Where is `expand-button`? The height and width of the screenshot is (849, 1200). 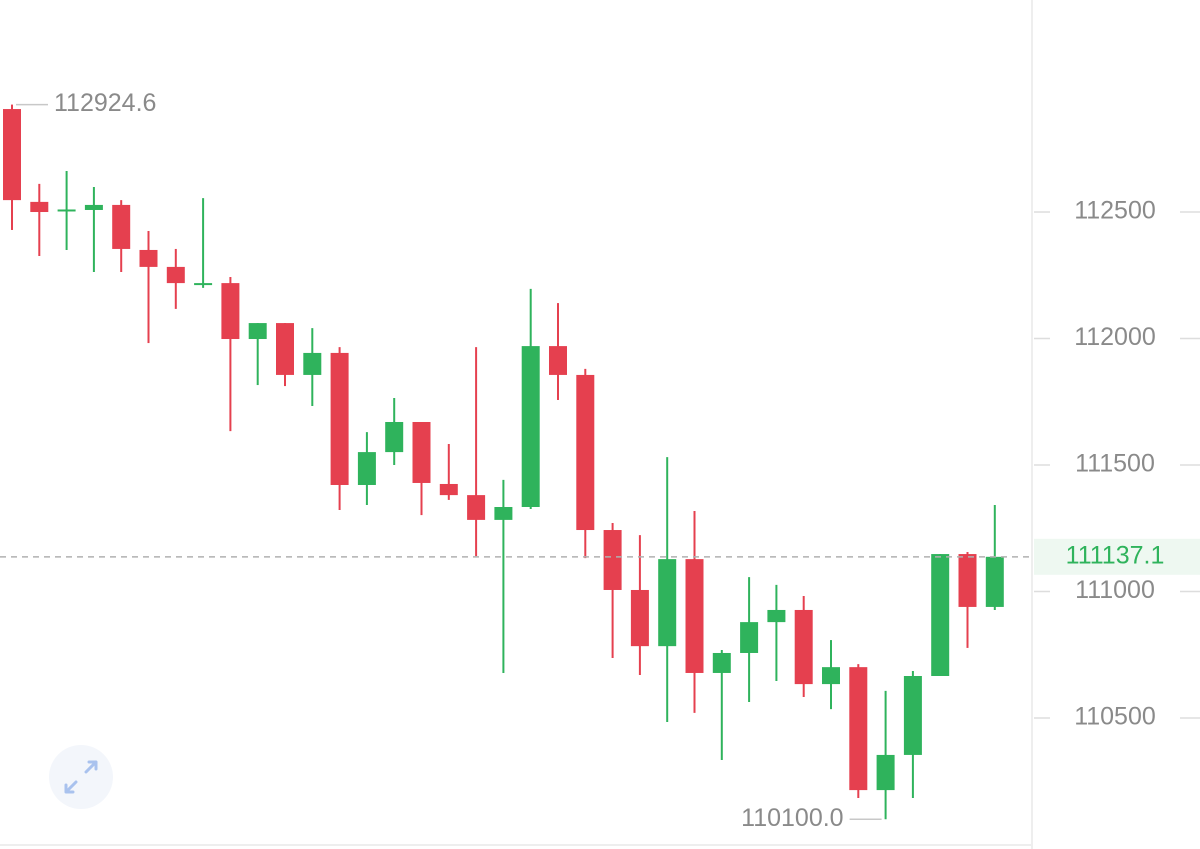
expand-button is located at coordinates (81, 777).